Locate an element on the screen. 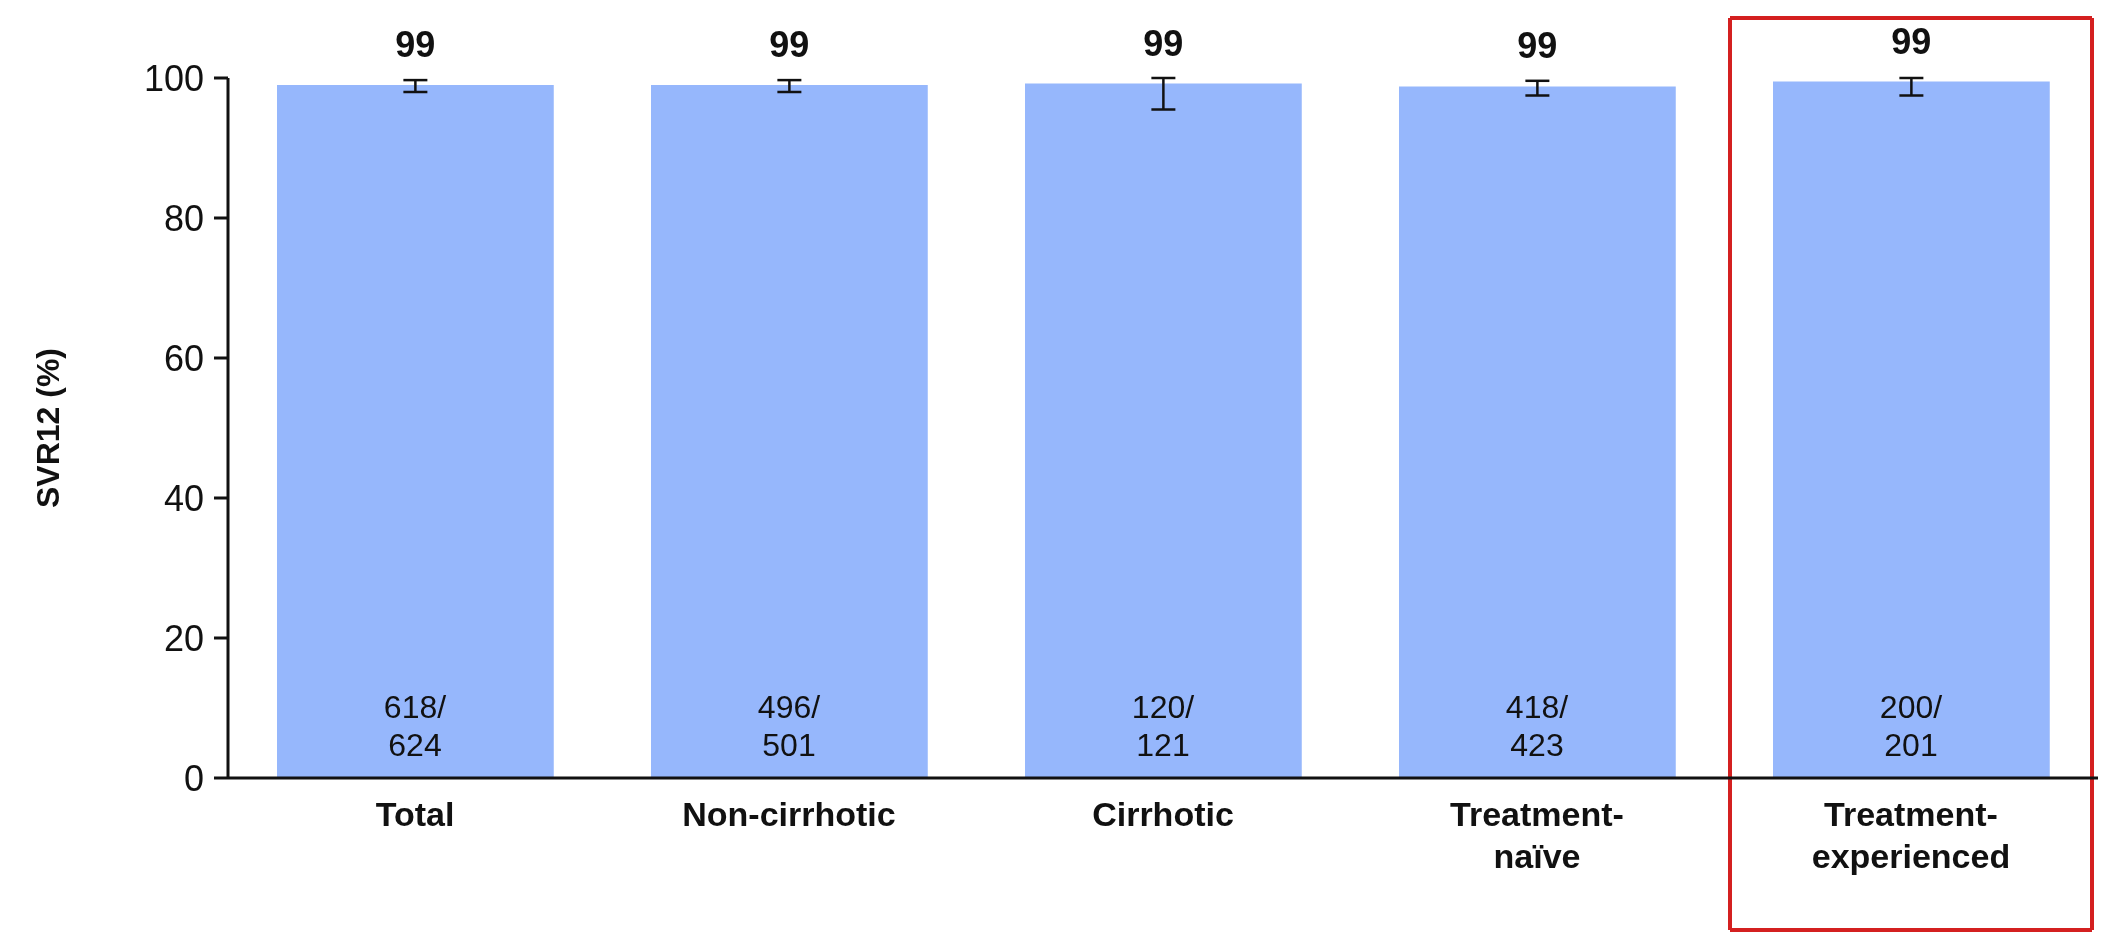 This screenshot has height=952, width=2126. y-tick-label: 40 is located at coordinates (183, 498).